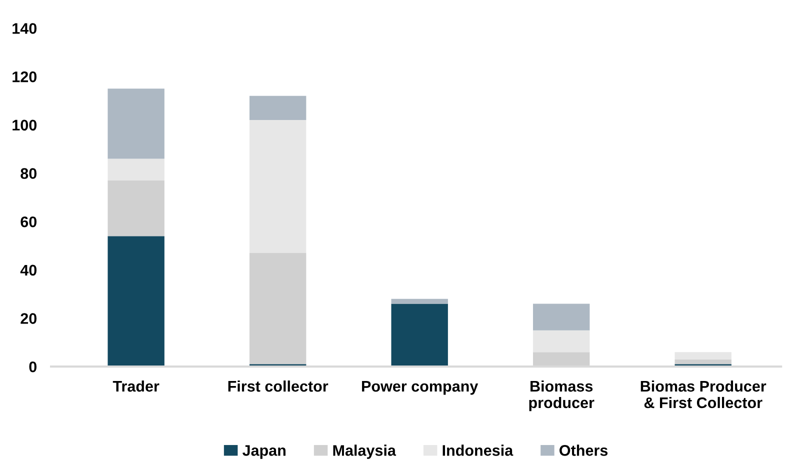 This screenshot has width=785, height=470. Describe the element at coordinates (24, 76) in the screenshot. I see `y-tick-label: 120` at that location.